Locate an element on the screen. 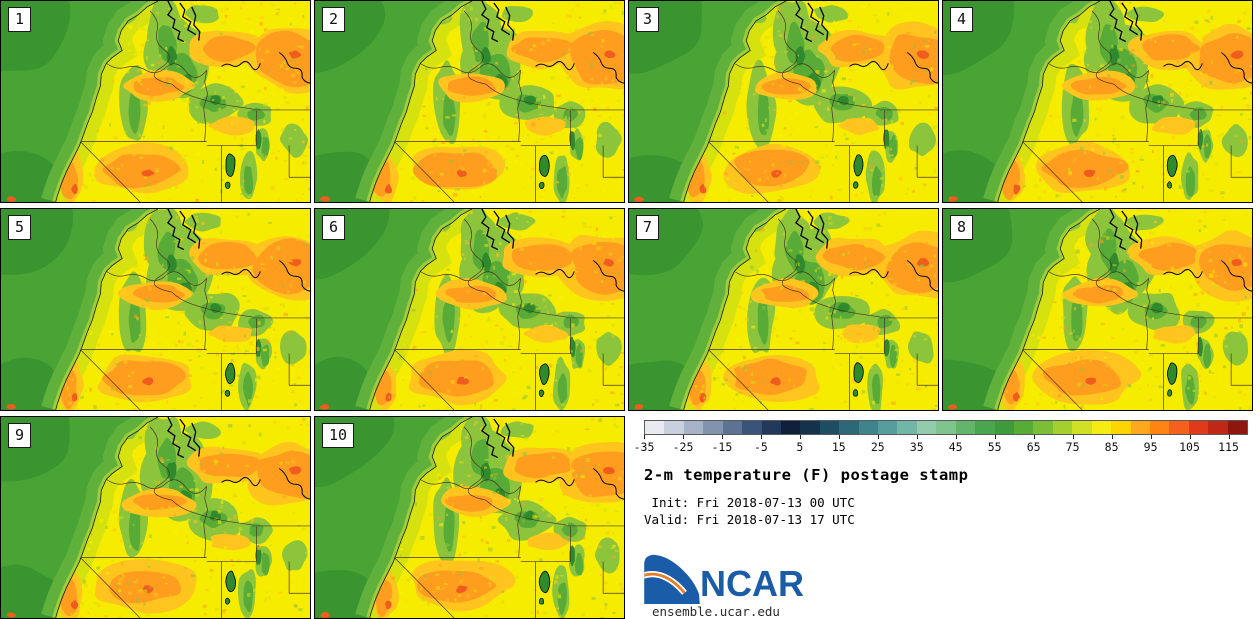  panel-number-badge: 3 is located at coordinates (648, 19).